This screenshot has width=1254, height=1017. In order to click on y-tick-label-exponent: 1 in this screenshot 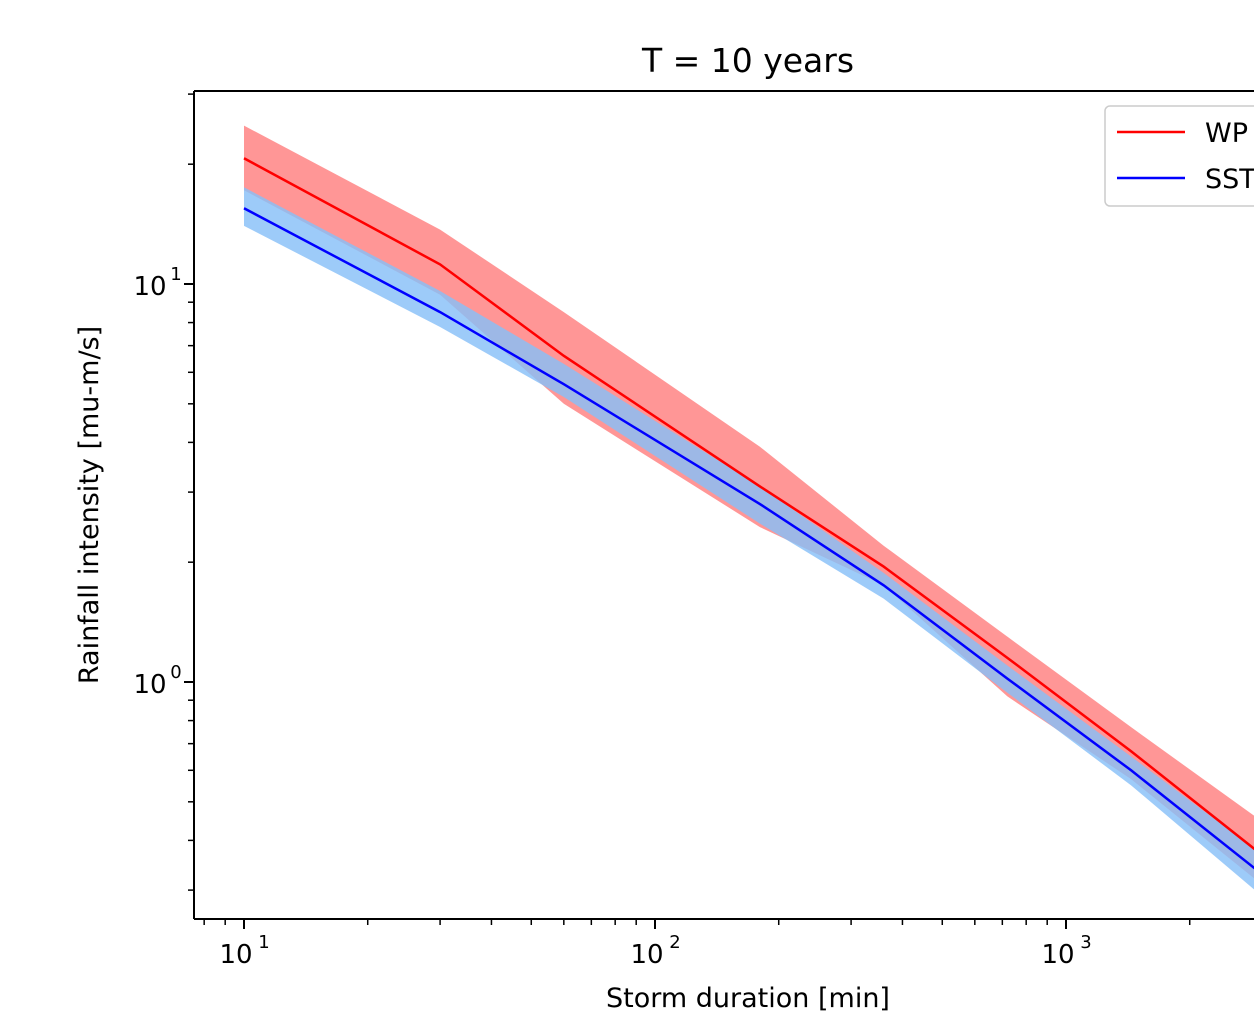, I will do `click(175, 274)`.